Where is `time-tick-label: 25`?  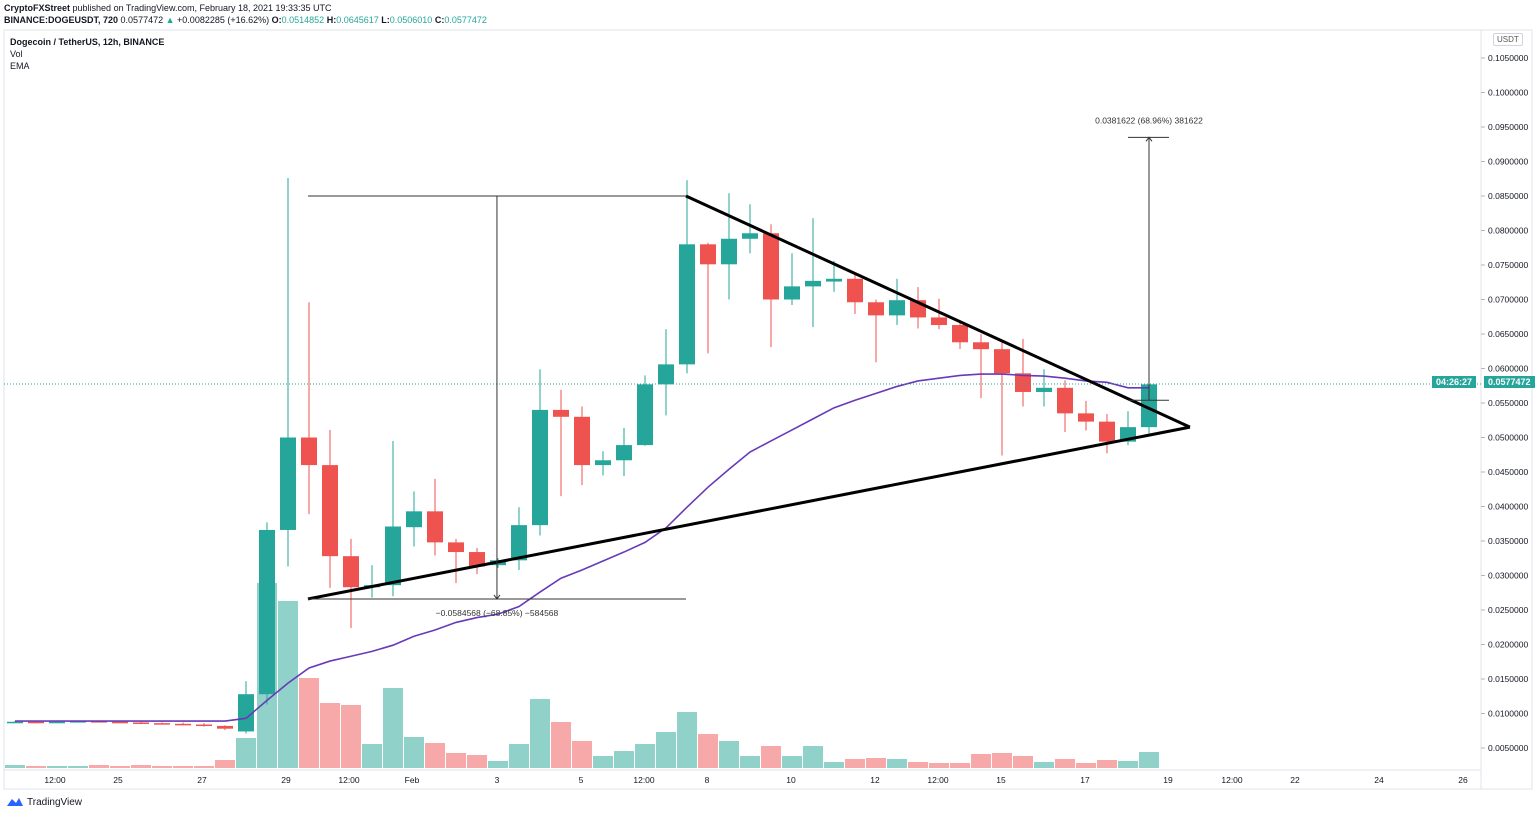
time-tick-label: 25 is located at coordinates (118, 780).